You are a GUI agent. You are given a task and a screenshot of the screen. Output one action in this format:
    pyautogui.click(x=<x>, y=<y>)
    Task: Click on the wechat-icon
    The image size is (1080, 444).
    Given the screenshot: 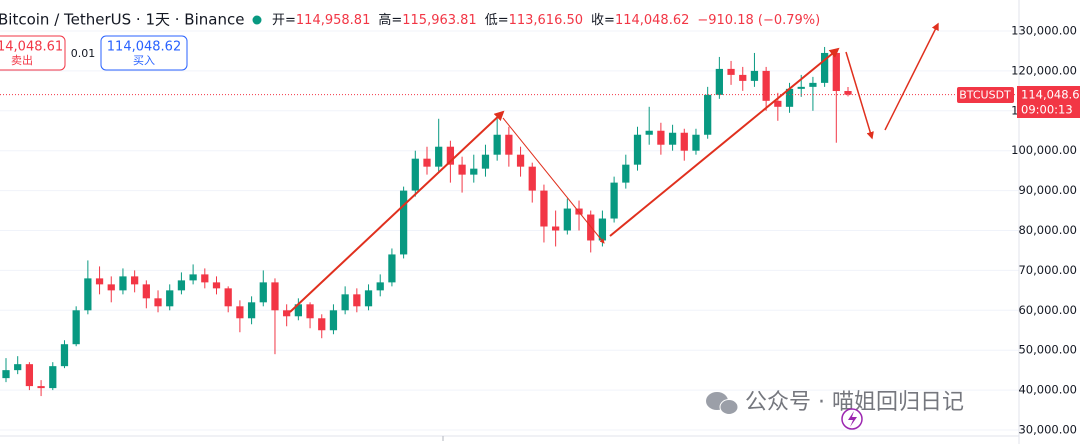 What is the action you would take?
    pyautogui.click(x=729, y=407)
    